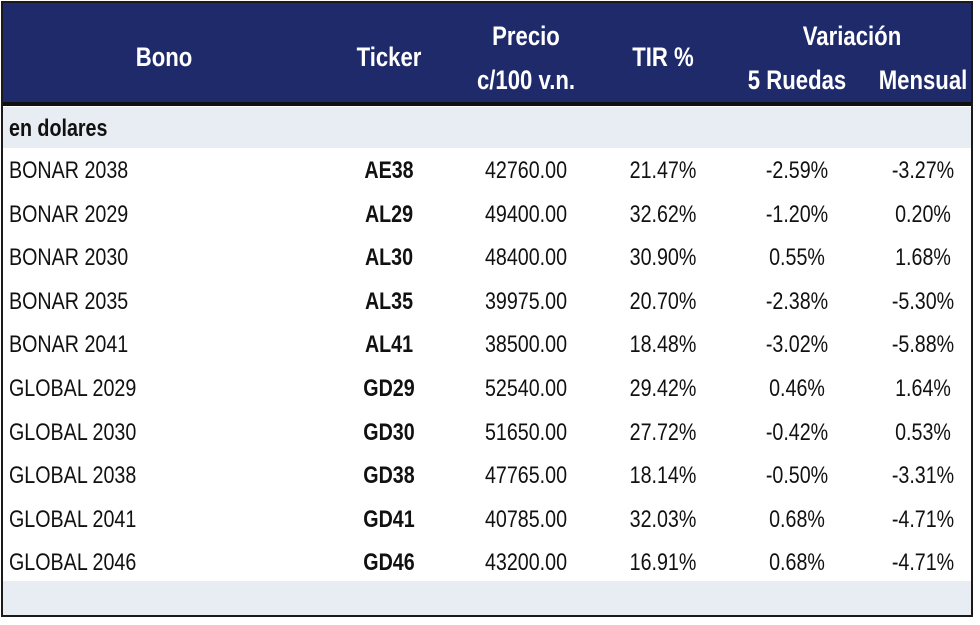 Image resolution: width=980 pixels, height=625 pixels. I want to click on section-label: en dolares, so click(58, 128).